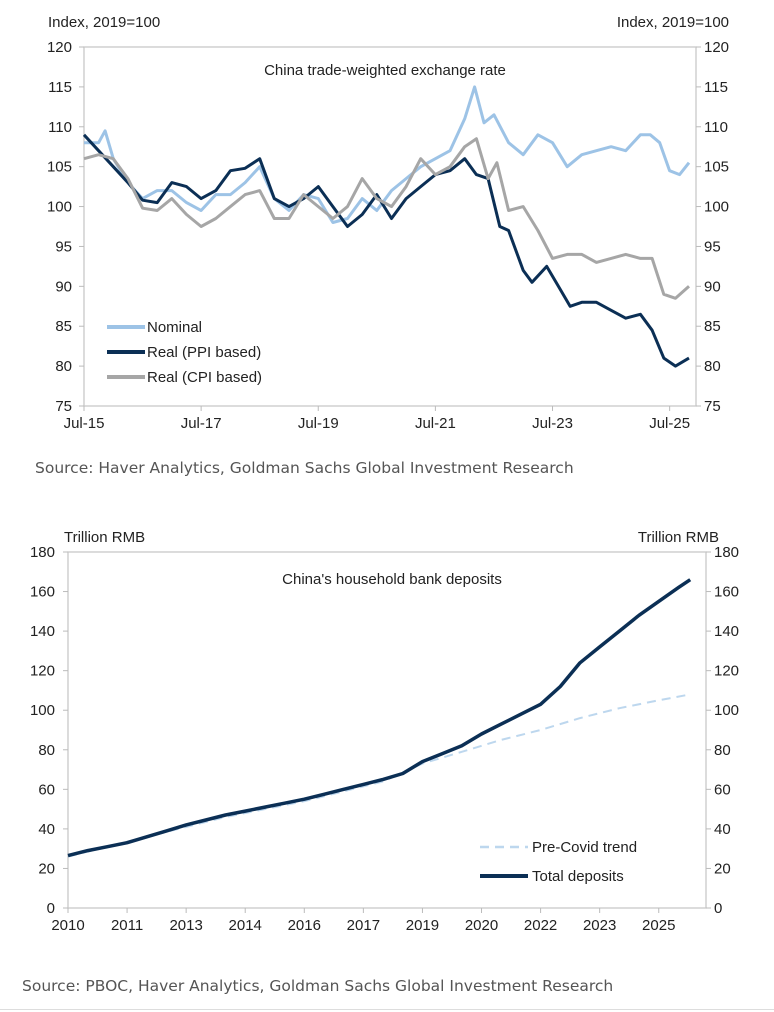 The width and height of the screenshot is (774, 1012). I want to click on y-tick-label-left: 180, so click(42, 552).